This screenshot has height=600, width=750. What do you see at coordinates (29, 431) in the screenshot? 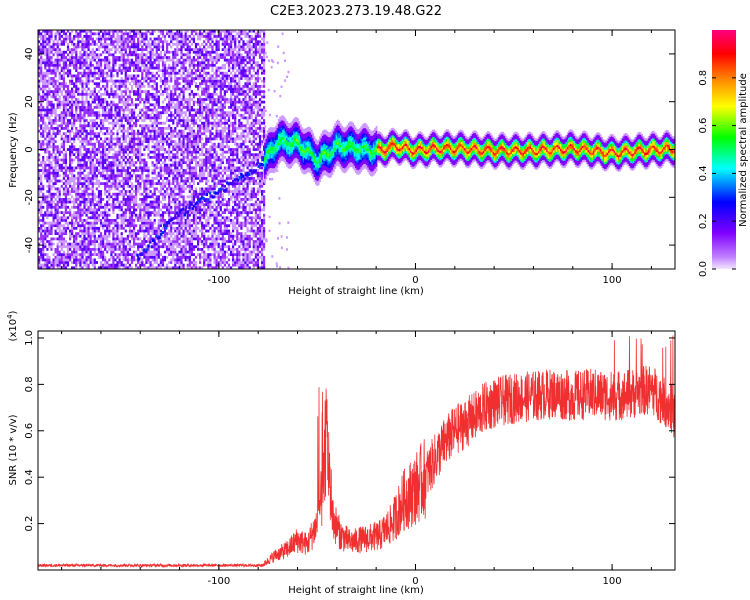
I see `y-tick-label: 0.6` at bounding box center [29, 431].